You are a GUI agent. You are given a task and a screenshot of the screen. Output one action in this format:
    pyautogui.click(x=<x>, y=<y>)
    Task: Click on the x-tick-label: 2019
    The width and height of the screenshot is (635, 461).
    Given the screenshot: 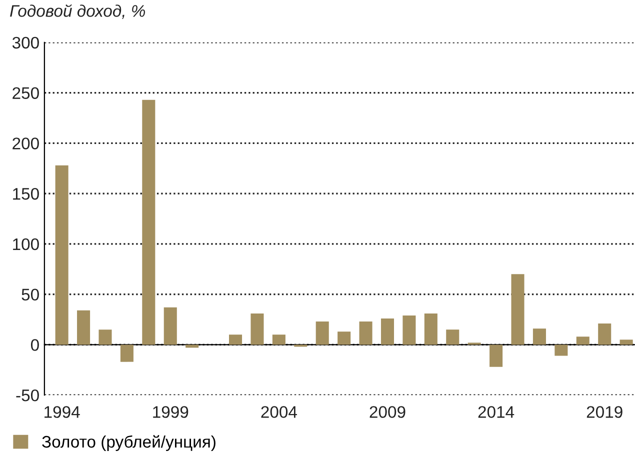 What is the action you would take?
    pyautogui.click(x=604, y=412)
    